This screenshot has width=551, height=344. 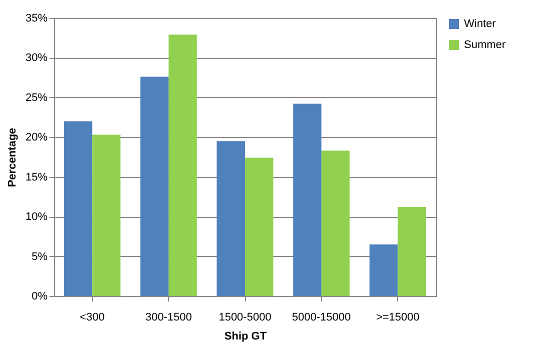 I want to click on legend-label: Winter, so click(x=480, y=24).